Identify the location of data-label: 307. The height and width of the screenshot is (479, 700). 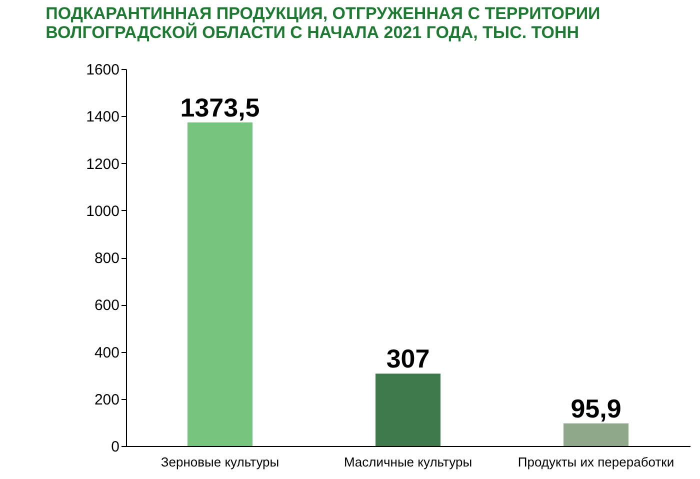
(408, 359).